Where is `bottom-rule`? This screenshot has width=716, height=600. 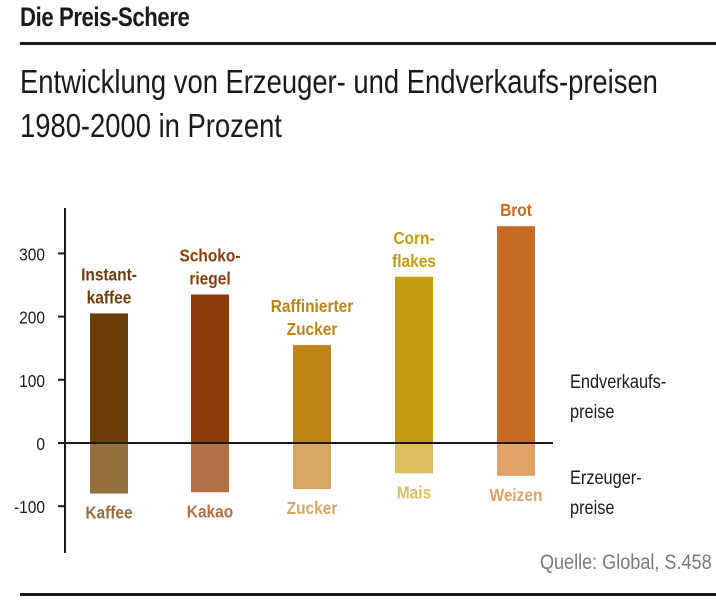 bottom-rule is located at coordinates (368, 594).